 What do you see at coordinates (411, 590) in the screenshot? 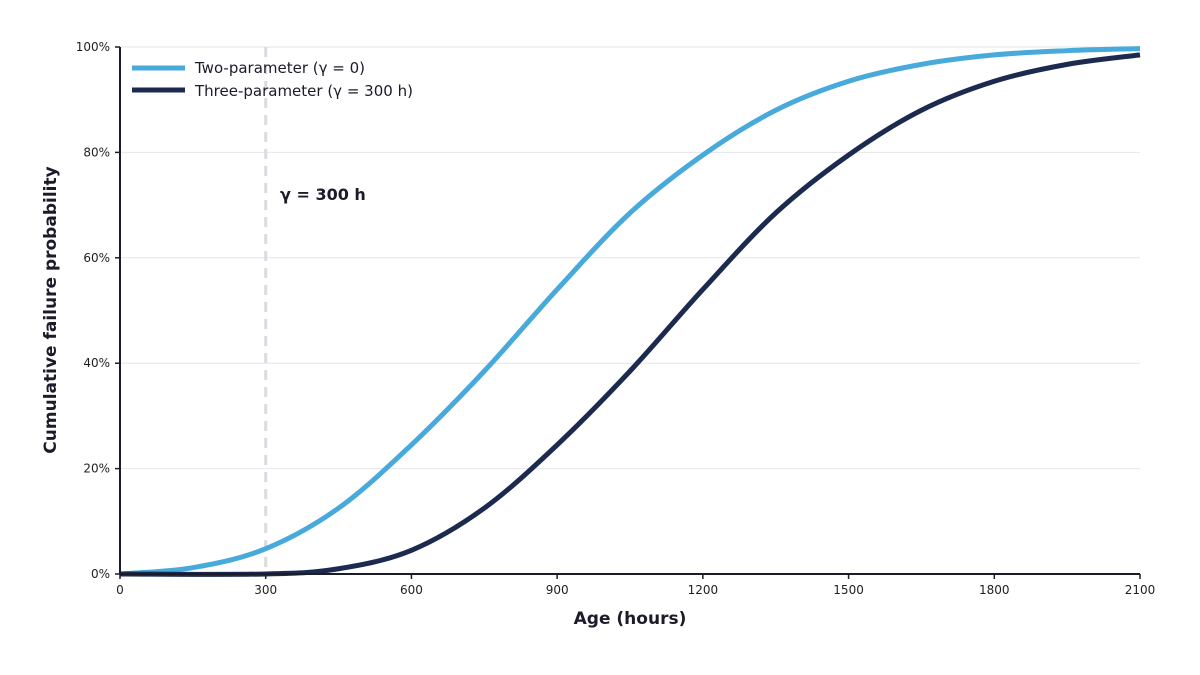
I see `x-tick-label: 600` at bounding box center [411, 590].